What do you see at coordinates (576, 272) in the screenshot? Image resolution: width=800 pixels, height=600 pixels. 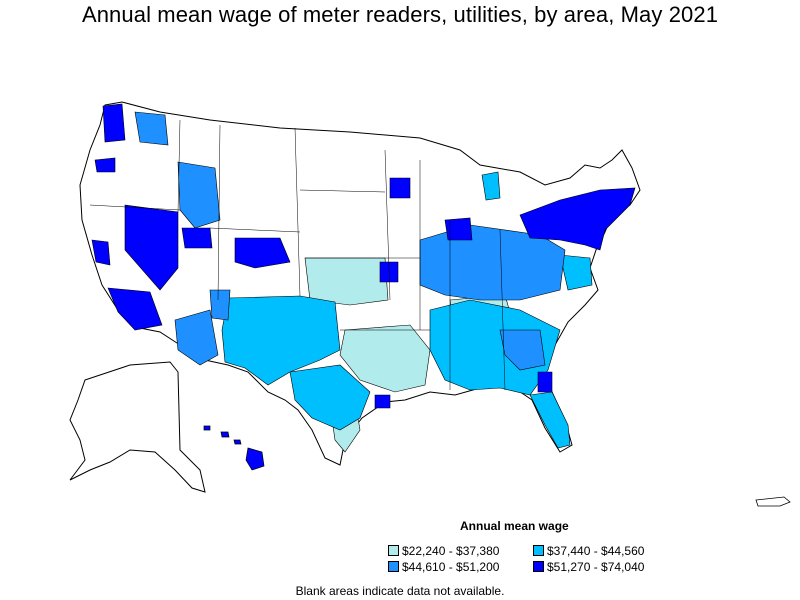 I see `region-virginia` at bounding box center [576, 272].